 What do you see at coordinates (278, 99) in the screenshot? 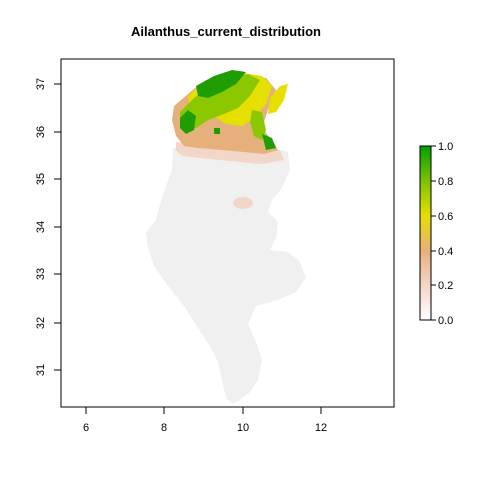
I see `yellow-peninsula-area` at bounding box center [278, 99].